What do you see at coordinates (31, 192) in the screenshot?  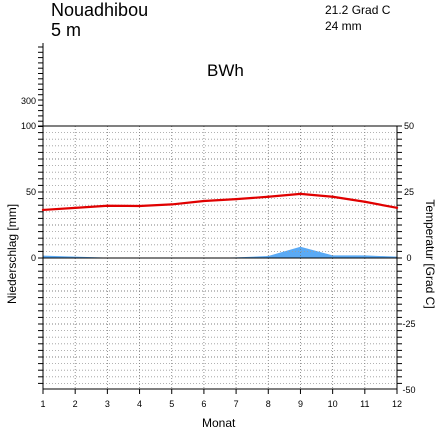 I see `left-axis-tick-label: 50` at bounding box center [31, 192].